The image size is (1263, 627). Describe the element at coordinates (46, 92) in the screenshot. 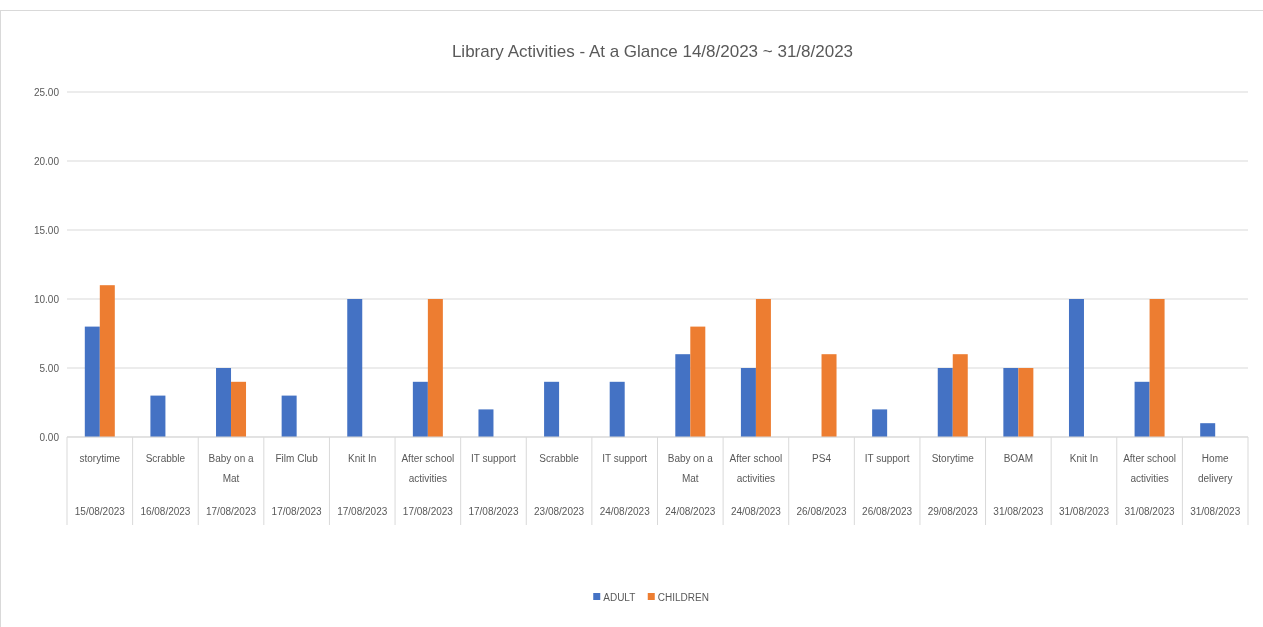

I see `y-tick-label: 25.00` at that location.